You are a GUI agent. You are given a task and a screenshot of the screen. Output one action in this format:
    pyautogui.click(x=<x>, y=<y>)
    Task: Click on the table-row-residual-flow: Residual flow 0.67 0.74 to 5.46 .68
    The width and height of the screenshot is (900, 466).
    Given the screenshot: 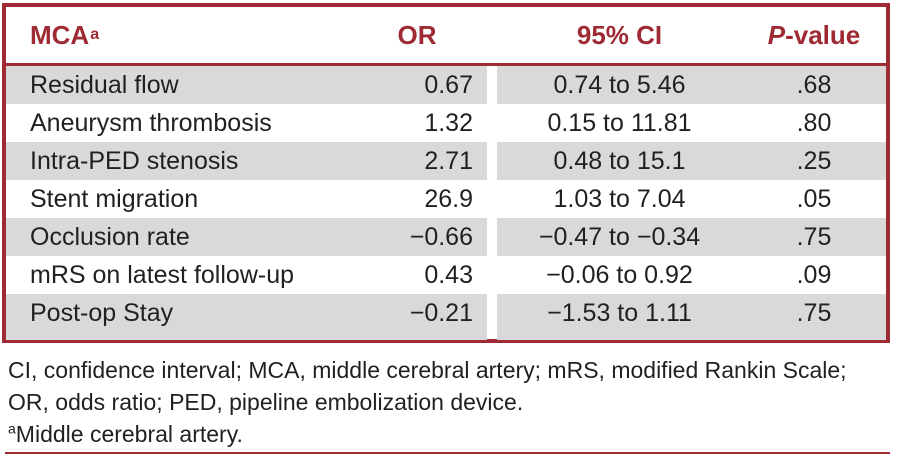 What is the action you would take?
    pyautogui.click(x=446, y=85)
    